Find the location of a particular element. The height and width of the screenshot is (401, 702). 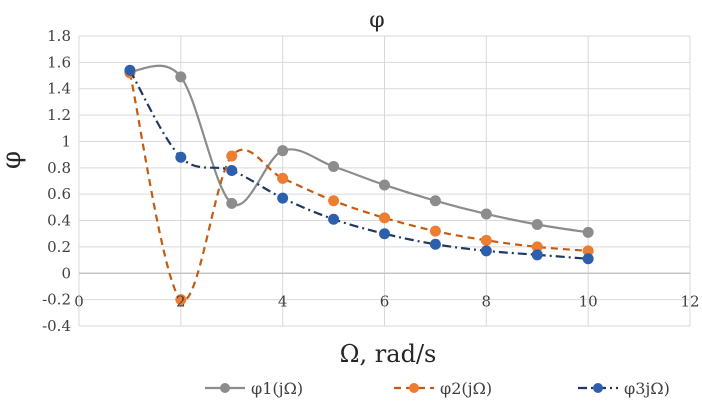

x-tick-label: 12 is located at coordinates (689, 301).